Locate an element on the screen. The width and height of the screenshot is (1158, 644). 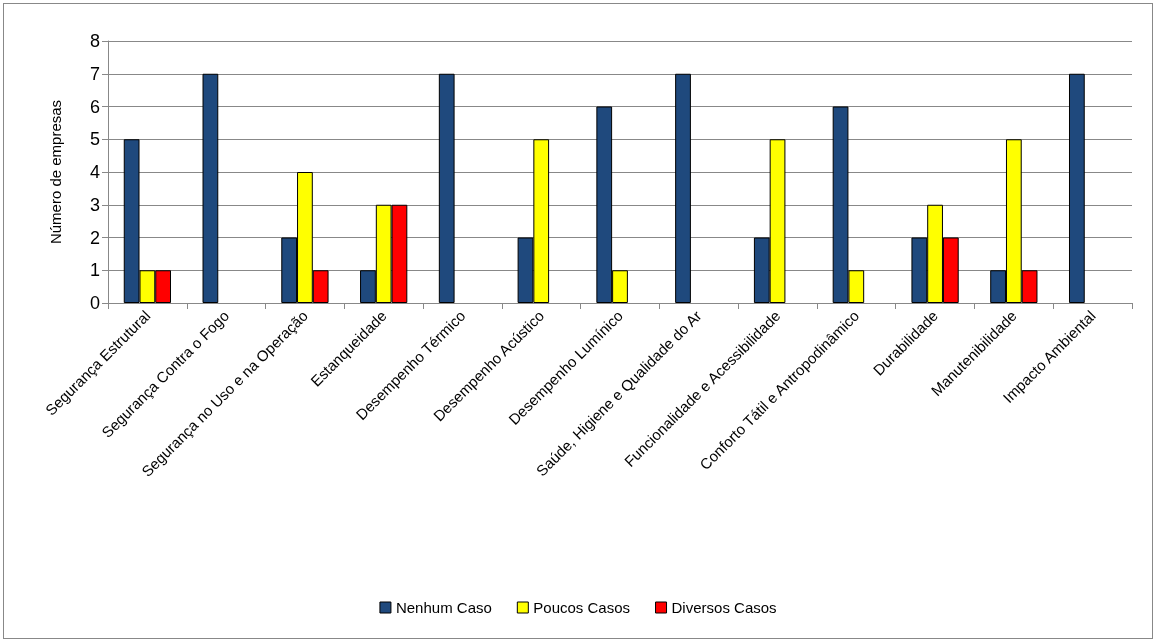
y-tick-label: 5 is located at coordinates (94, 139).